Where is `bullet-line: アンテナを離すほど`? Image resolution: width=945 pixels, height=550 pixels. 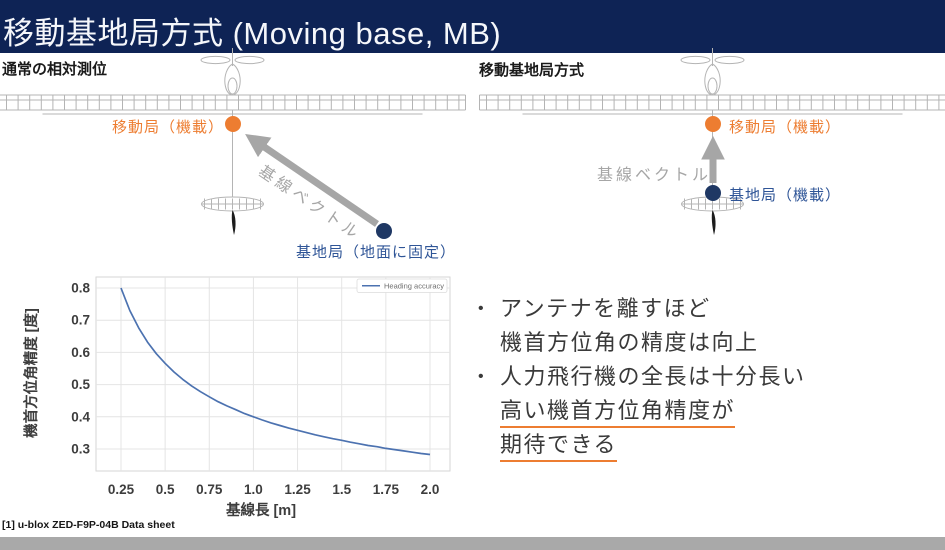
bullet-line: アンテナを離すほど is located at coordinates (605, 308).